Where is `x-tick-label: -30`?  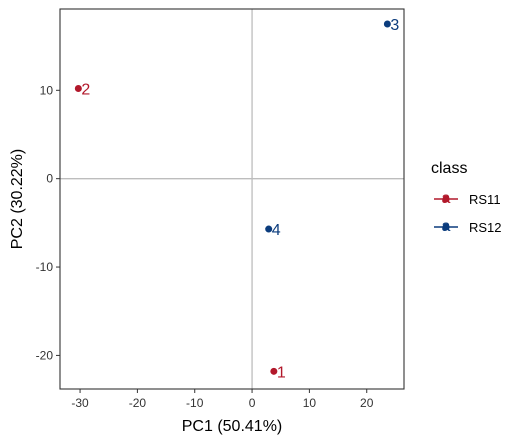 x-tick-label: -30 is located at coordinates (80, 403).